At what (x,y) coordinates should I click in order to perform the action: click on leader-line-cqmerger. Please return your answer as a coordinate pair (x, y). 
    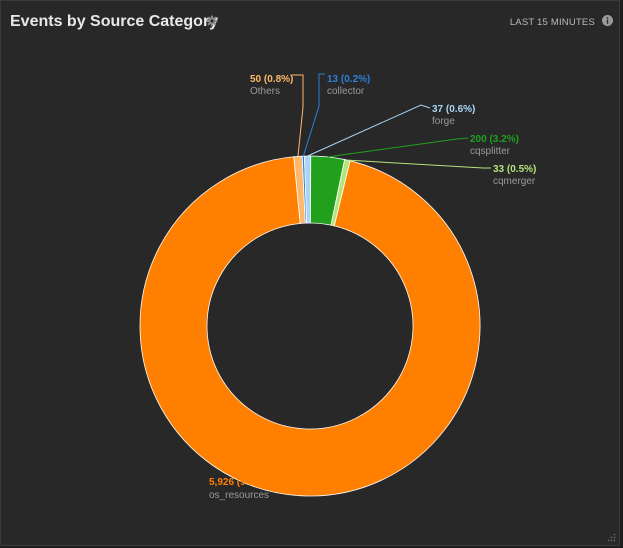
    Looking at the image, I should click on (419, 164).